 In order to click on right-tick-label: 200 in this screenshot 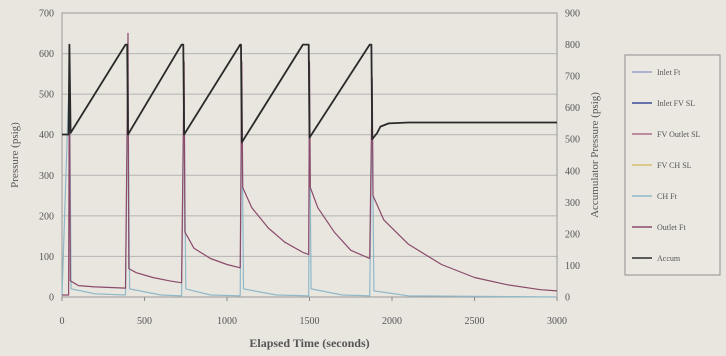, I will do `click(572, 234)`.